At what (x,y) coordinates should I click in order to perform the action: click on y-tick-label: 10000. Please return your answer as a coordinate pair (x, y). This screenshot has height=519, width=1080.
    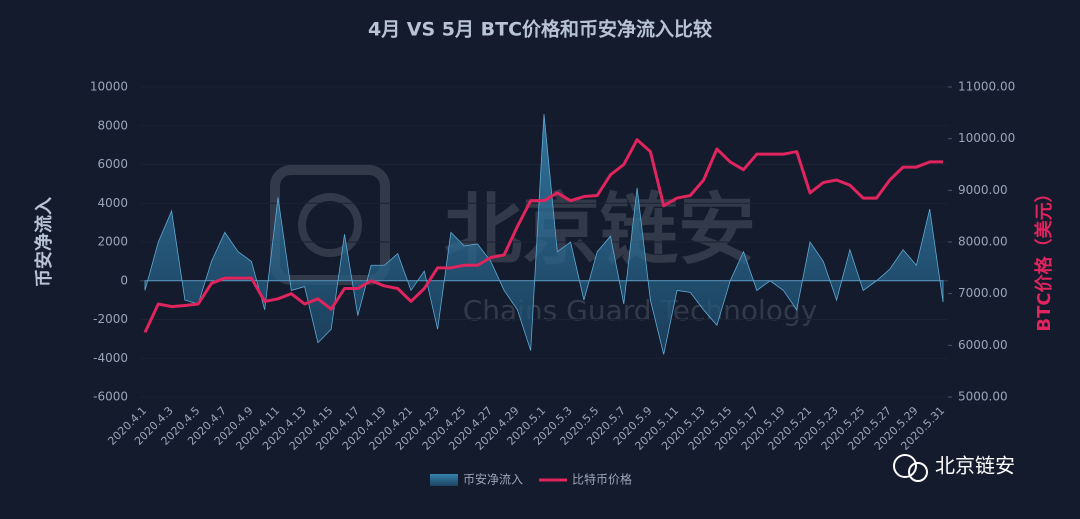
    Looking at the image, I should click on (109, 87).